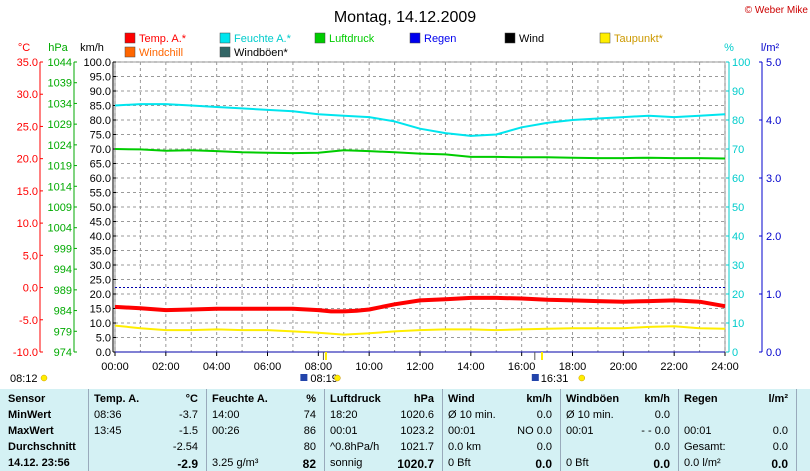 Image resolution: width=810 pixels, height=471 pixels. Describe the element at coordinates (115, 367) in the screenshot. I see `x-tick-label: 00:00` at that location.